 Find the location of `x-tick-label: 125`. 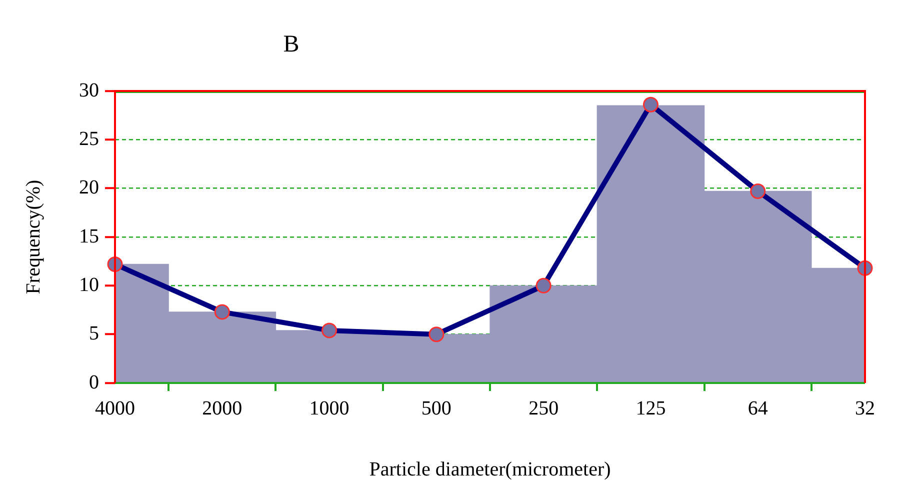

x-tick-label: 125 is located at coordinates (651, 408).